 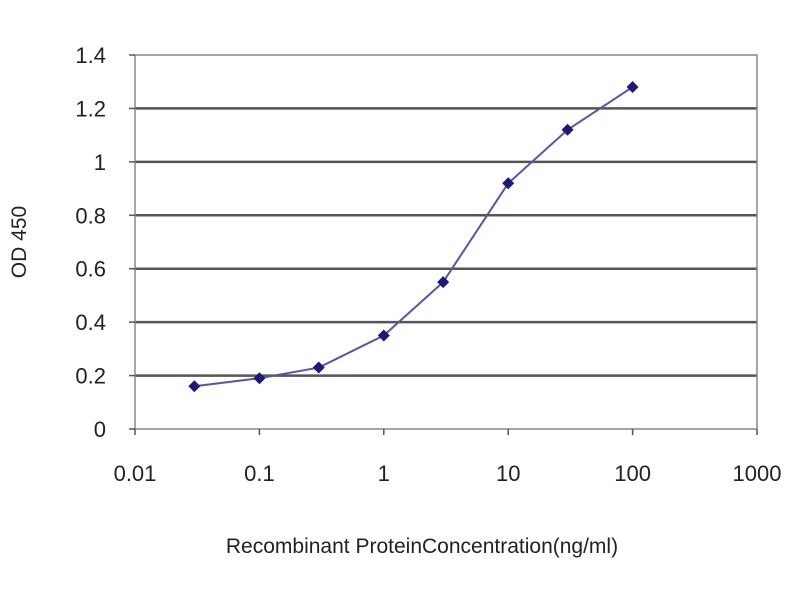 What do you see at coordinates (632, 473) in the screenshot?
I see `x-tick-label: 100` at bounding box center [632, 473].